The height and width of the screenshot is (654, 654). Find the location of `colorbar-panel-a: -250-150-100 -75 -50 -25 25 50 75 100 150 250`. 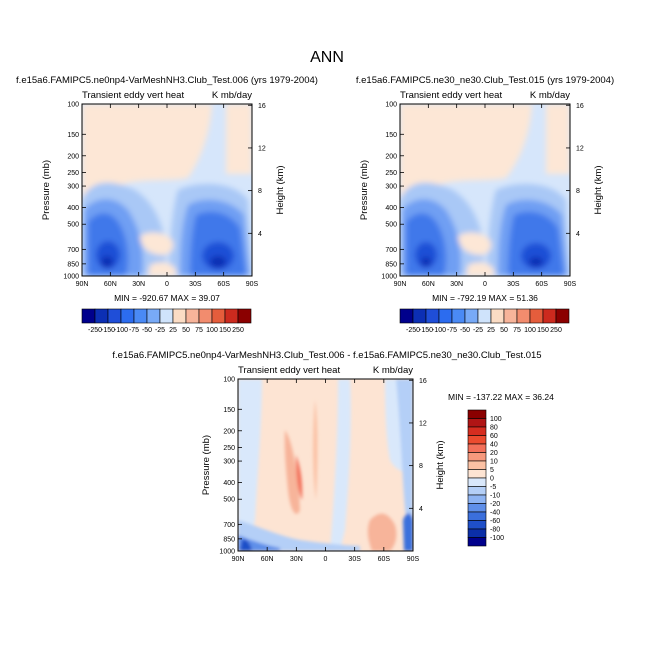

colorbar-panel-a: -250-150-100 -75 -50 -25 25 50 75 100 150 250 is located at coordinates (166, 321).